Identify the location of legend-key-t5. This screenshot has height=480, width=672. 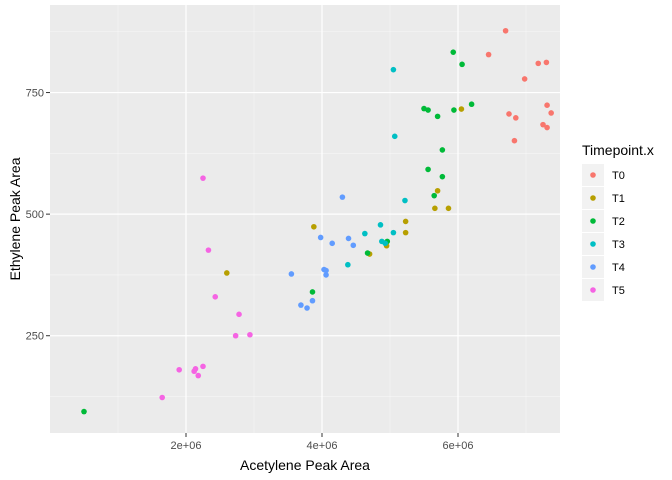
(593, 290).